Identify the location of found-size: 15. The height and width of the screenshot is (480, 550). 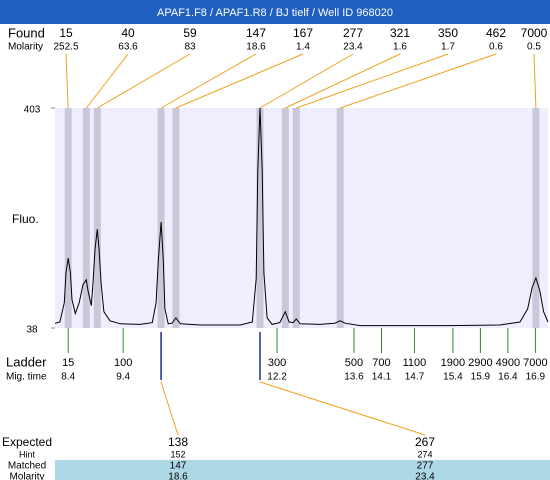
(66, 33).